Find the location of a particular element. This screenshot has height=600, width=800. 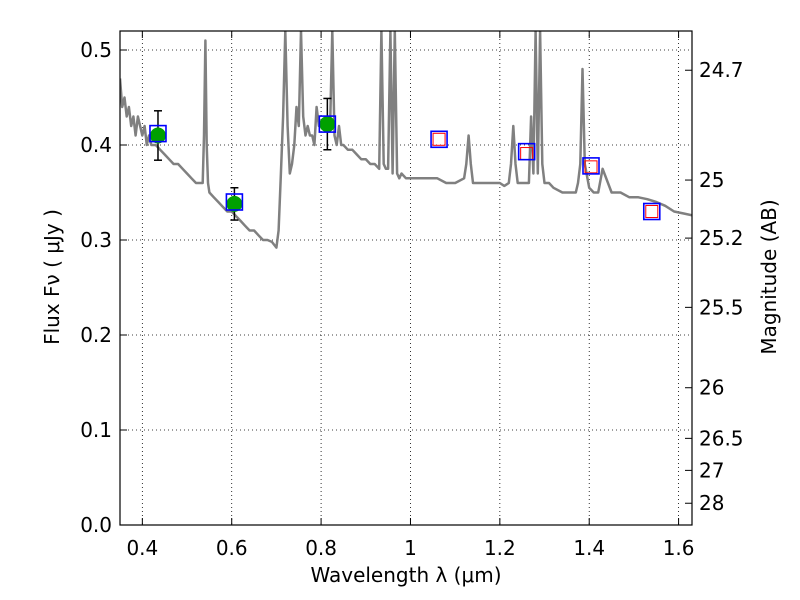

y-tick-label: 0.0 is located at coordinates (96, 525).